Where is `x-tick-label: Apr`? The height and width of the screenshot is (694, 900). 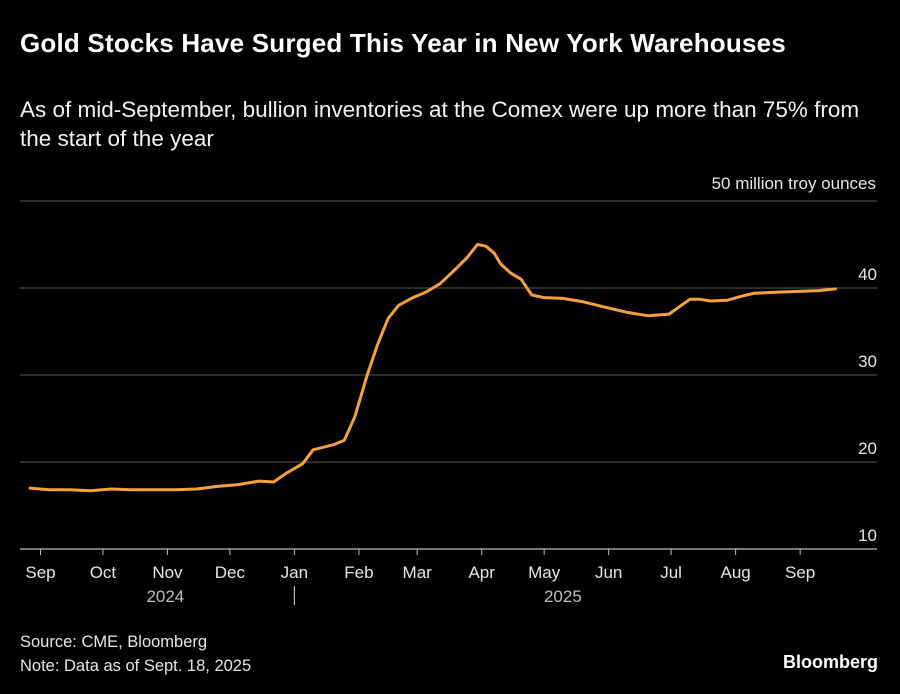
x-tick-label: Apr is located at coordinates (481, 572).